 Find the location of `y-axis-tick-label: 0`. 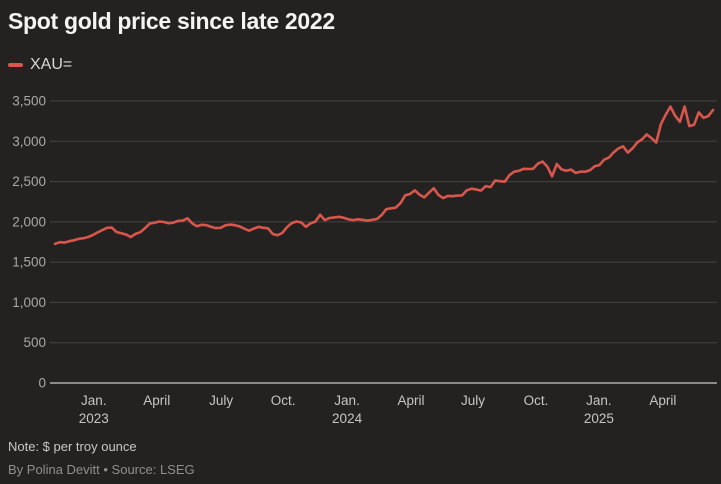

y-axis-tick-label: 0 is located at coordinates (42, 383).